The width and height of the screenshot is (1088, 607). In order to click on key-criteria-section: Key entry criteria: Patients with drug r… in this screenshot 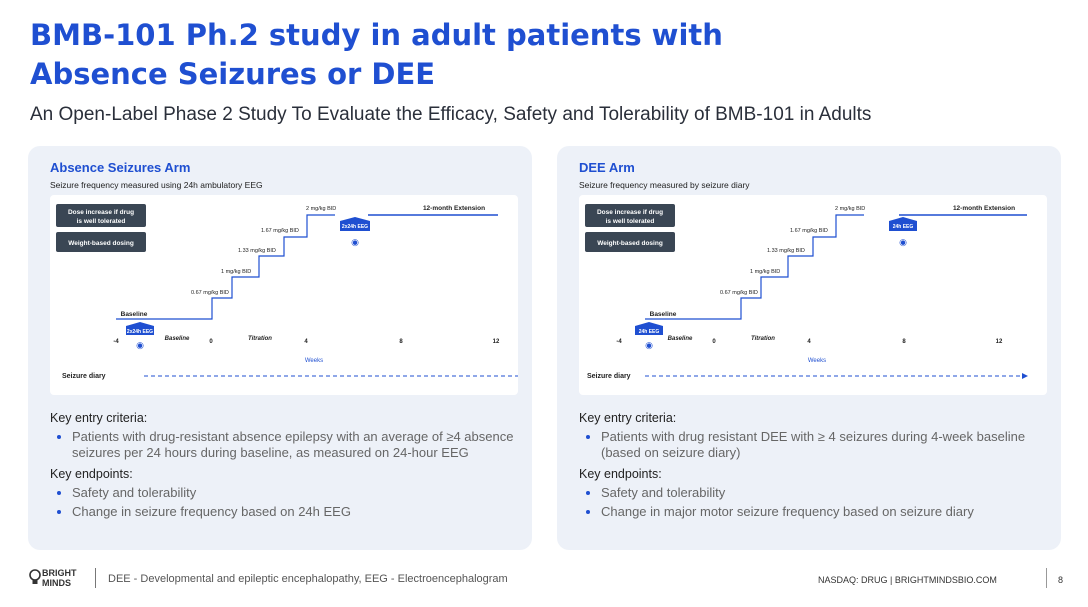, I will do `click(814, 468)`.